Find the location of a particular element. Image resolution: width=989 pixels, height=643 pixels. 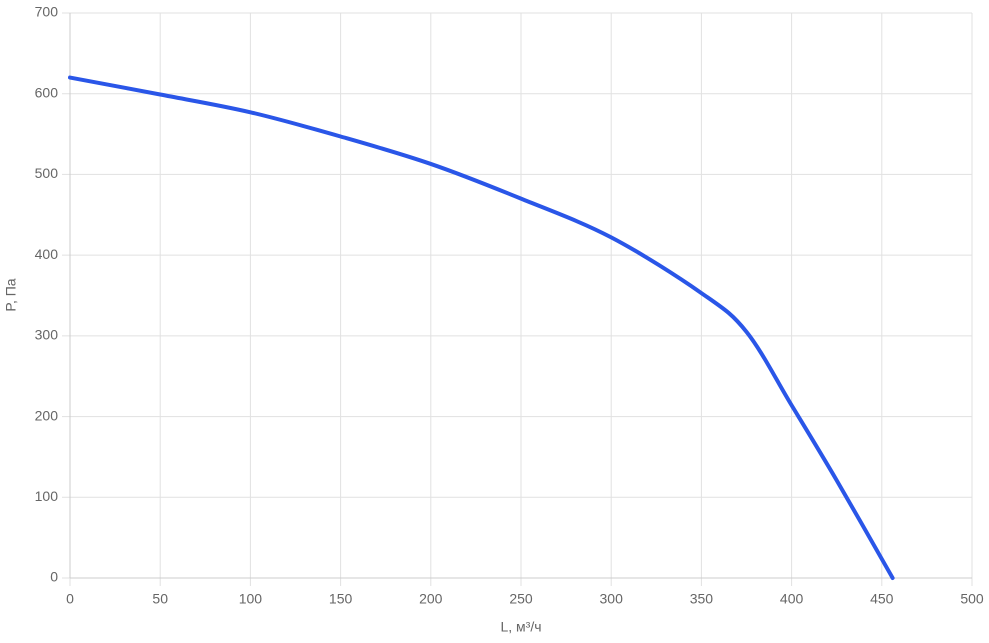

y-axis-label: P, Па is located at coordinates (11, 294).